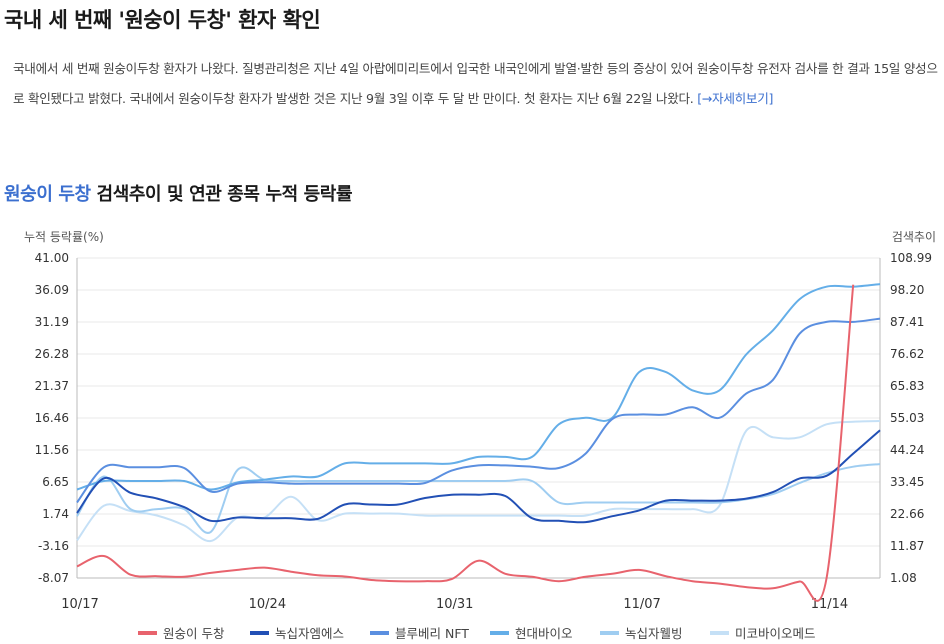  What do you see at coordinates (53, 578) in the screenshot?
I see `y-left-tick-label: -8.07` at bounding box center [53, 578].